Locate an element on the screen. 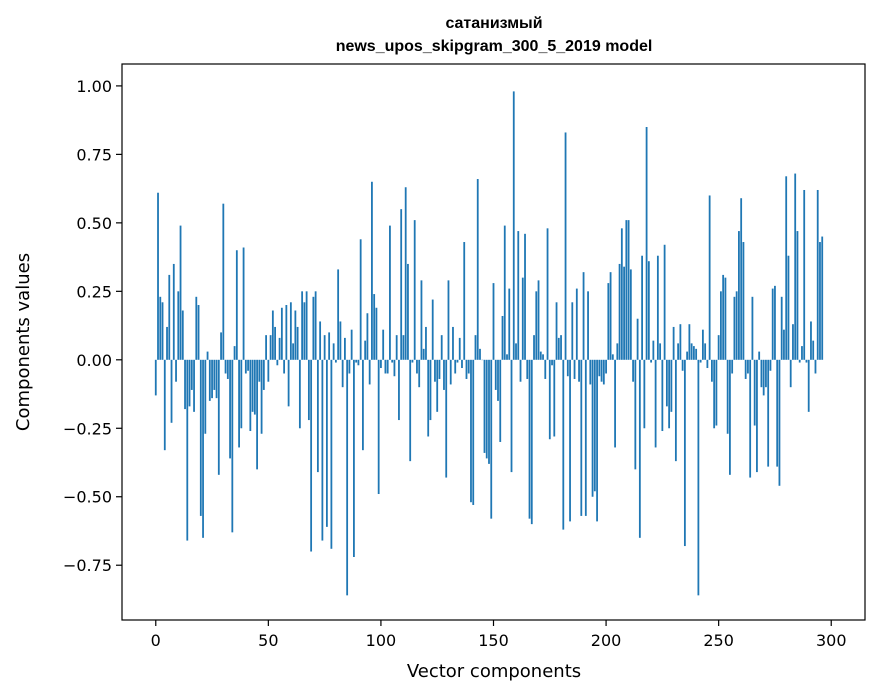 The image size is (880, 696). y-tick-label: 0.00 is located at coordinates (94, 360).